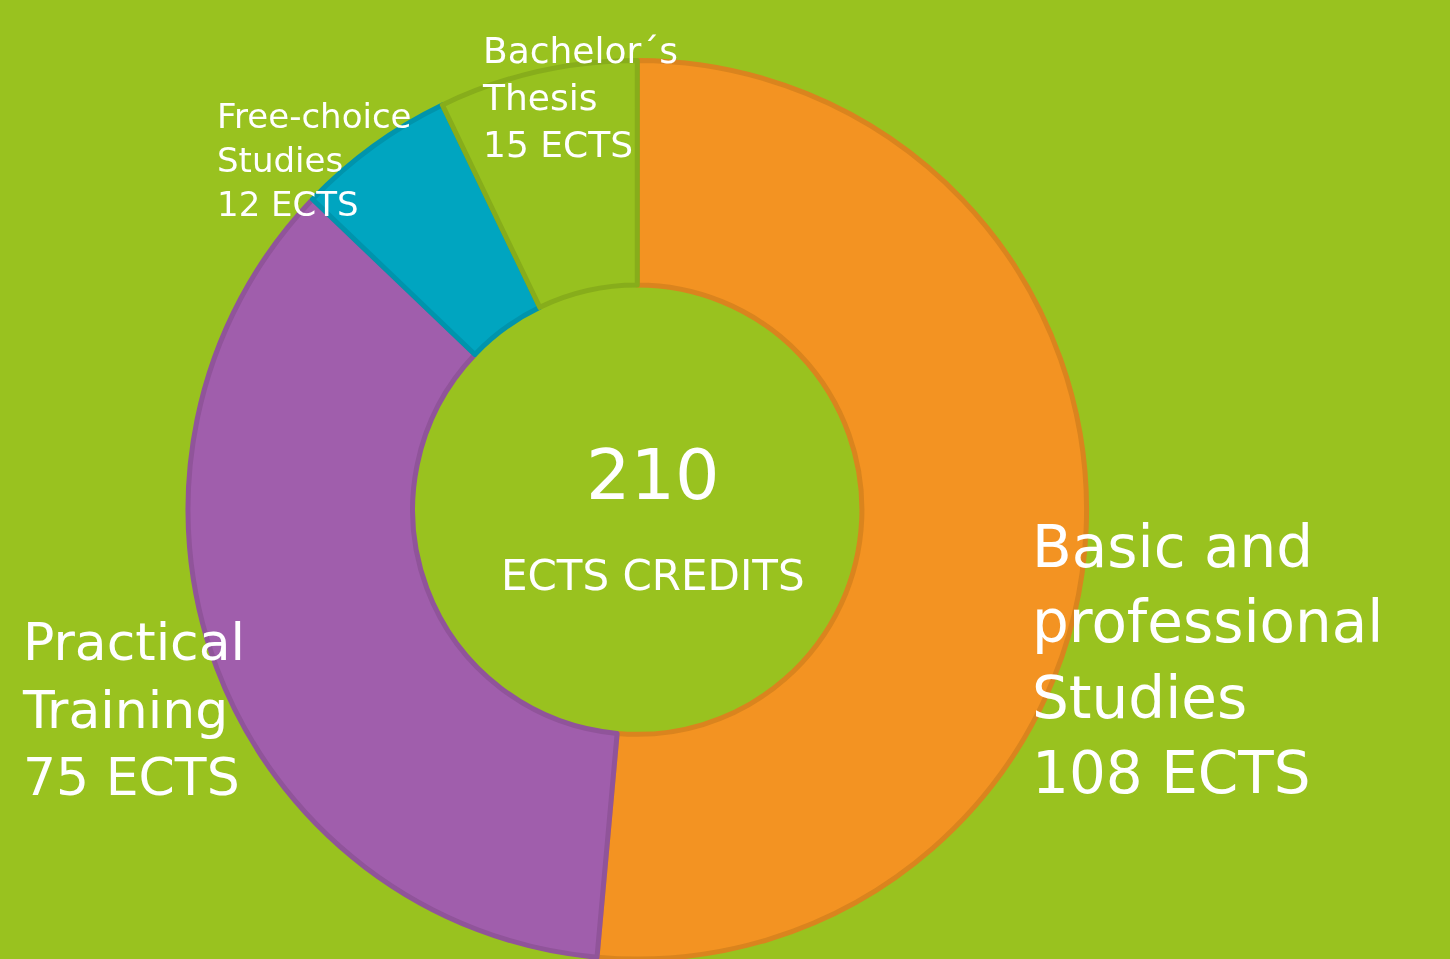  Describe the element at coordinates (653, 475) in the screenshot. I see `text: 210` at that location.